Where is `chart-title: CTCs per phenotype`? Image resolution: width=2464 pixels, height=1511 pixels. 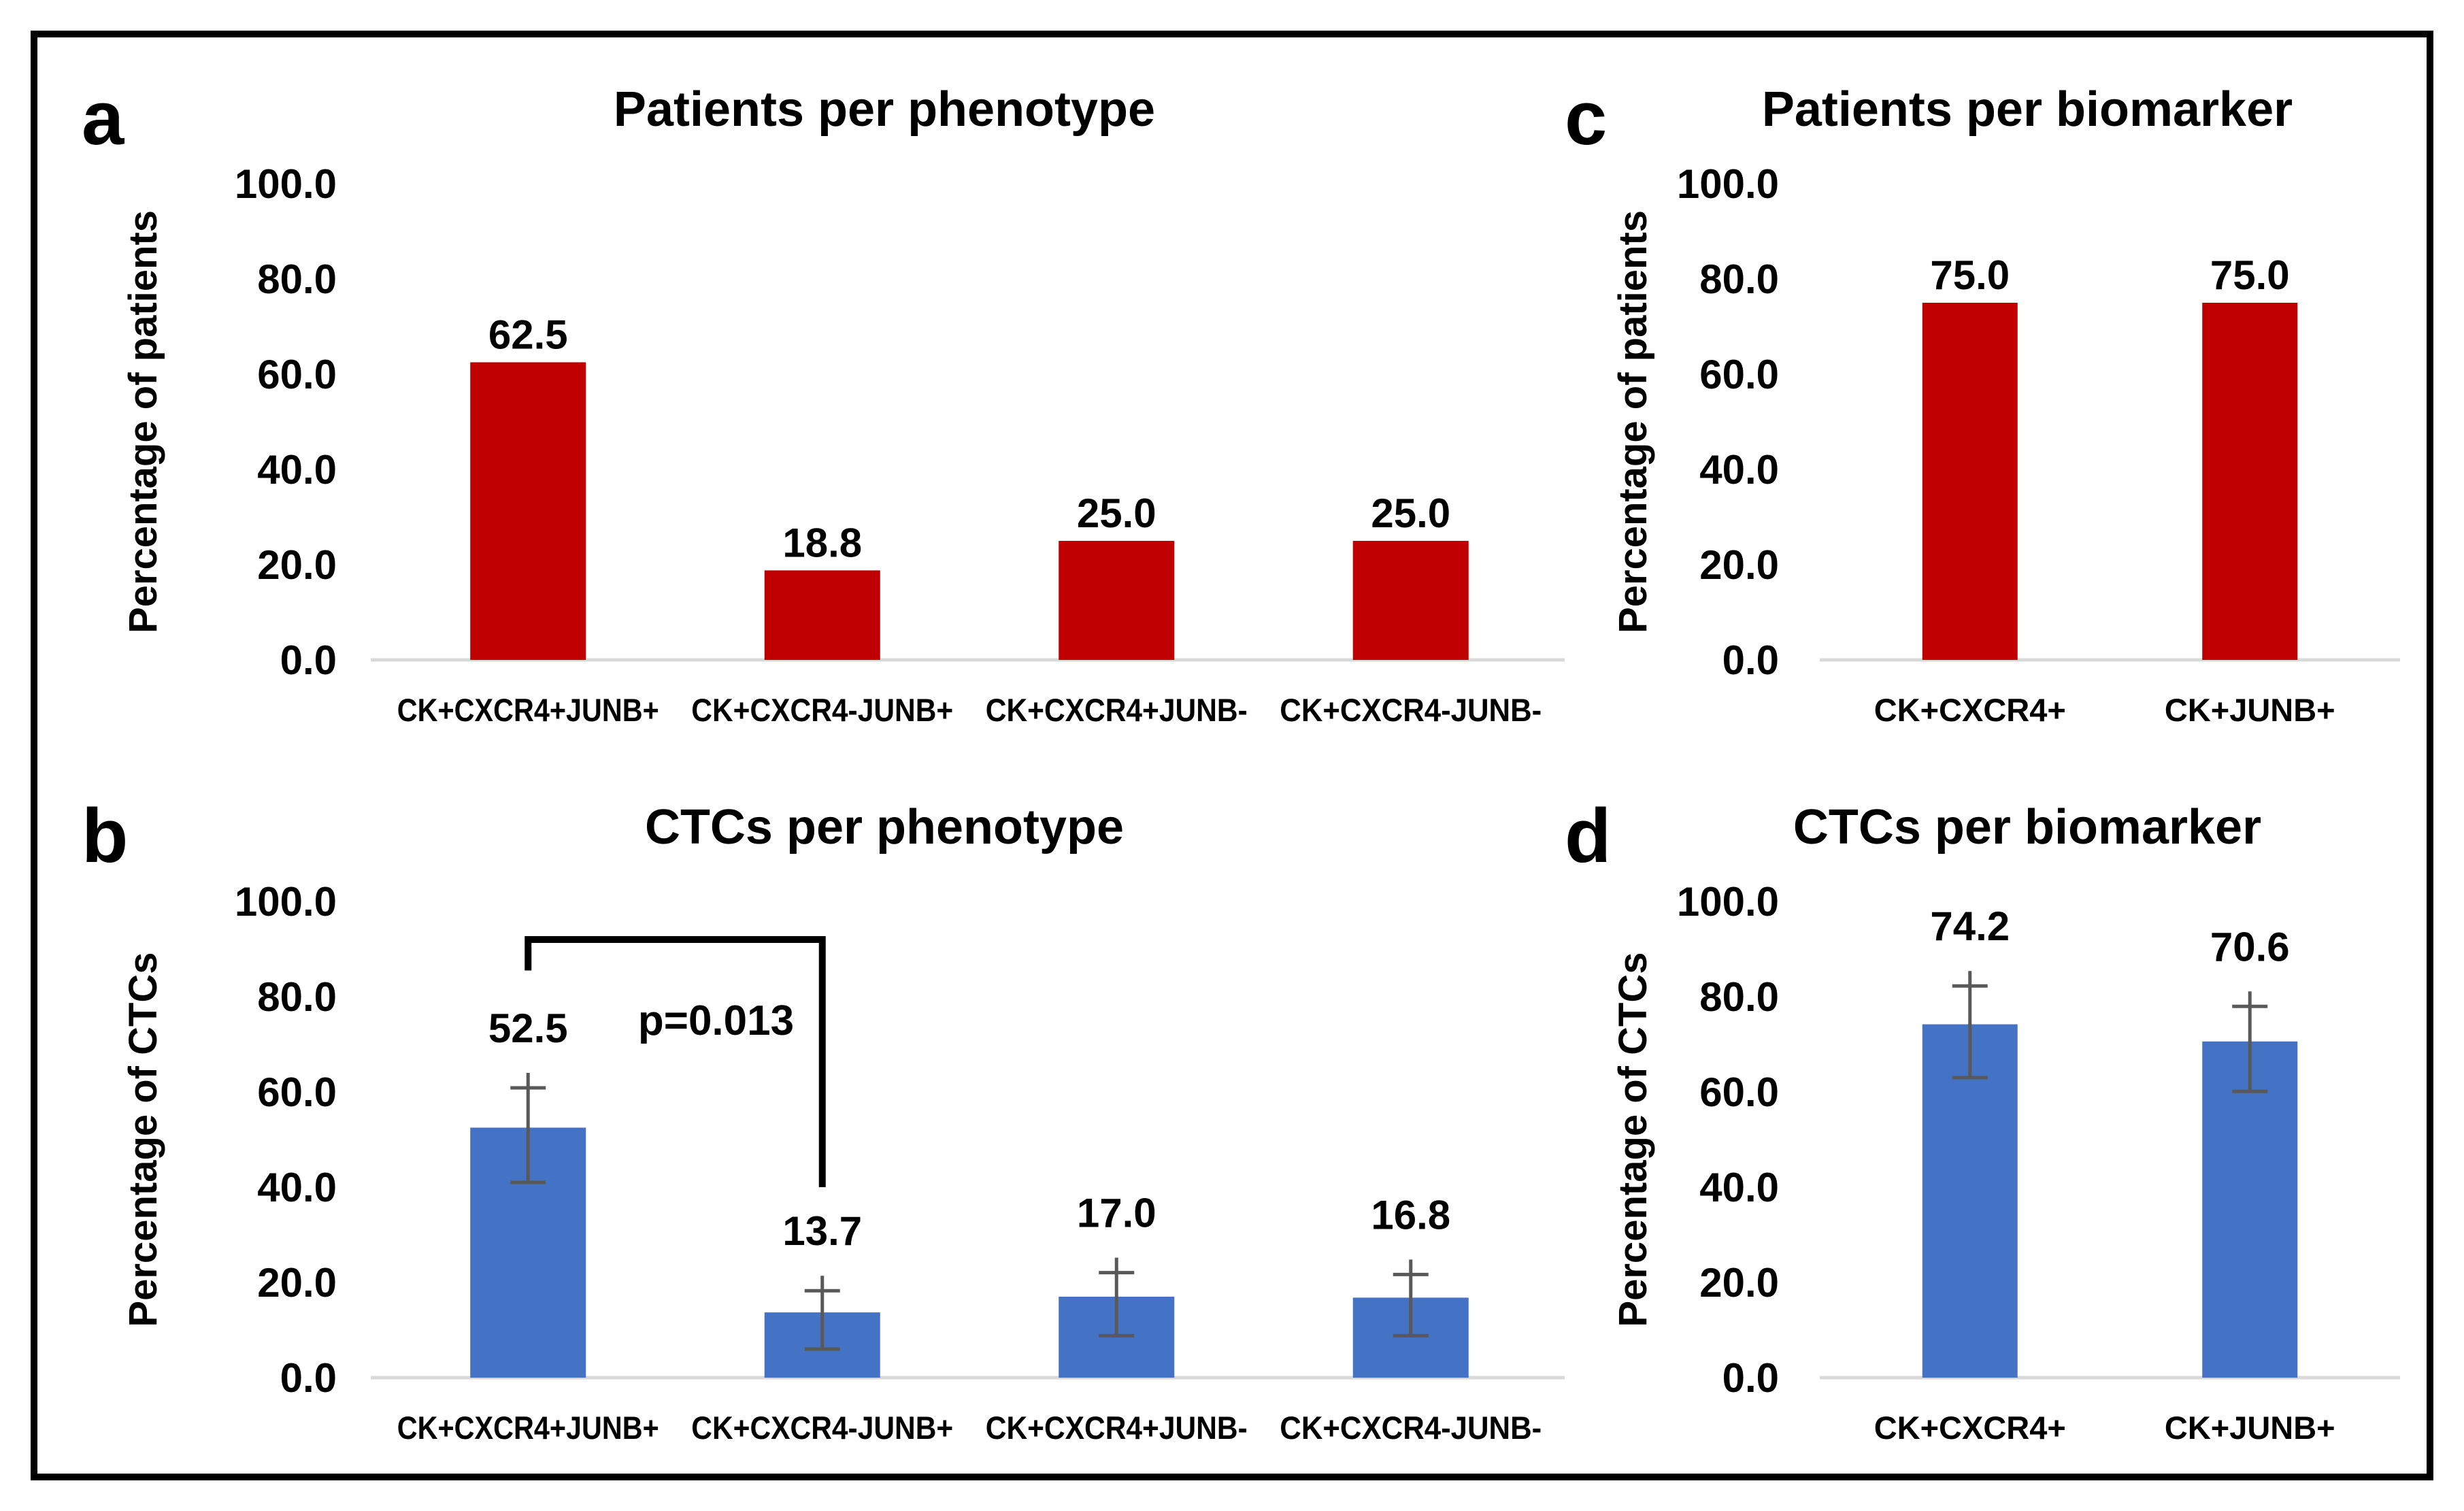 chart-title: CTCs per phenotype is located at coordinates (884, 827).